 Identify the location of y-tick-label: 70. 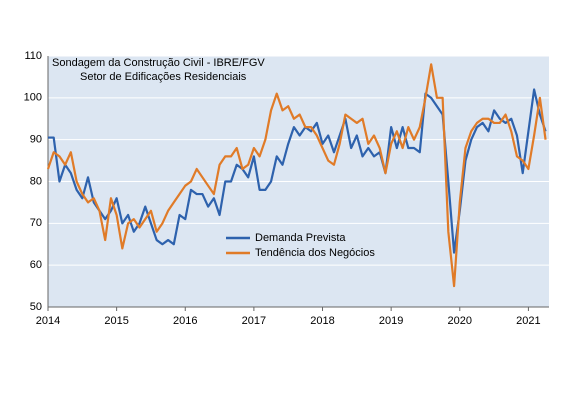
(36, 223).